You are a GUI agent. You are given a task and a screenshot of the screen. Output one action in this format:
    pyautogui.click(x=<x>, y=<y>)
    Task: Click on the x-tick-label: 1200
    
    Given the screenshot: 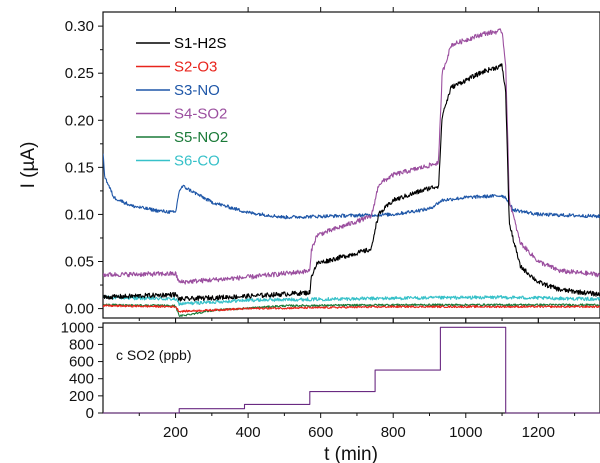 What is the action you would take?
    pyautogui.click(x=538, y=432)
    